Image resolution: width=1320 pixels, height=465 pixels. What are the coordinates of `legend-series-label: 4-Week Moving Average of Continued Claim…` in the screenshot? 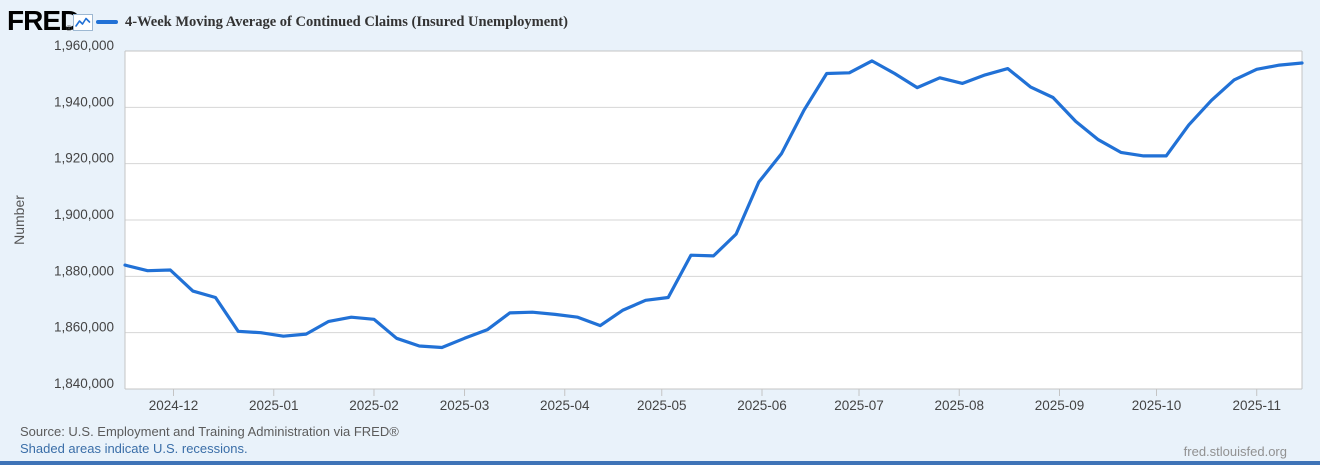 It's located at (346, 22).